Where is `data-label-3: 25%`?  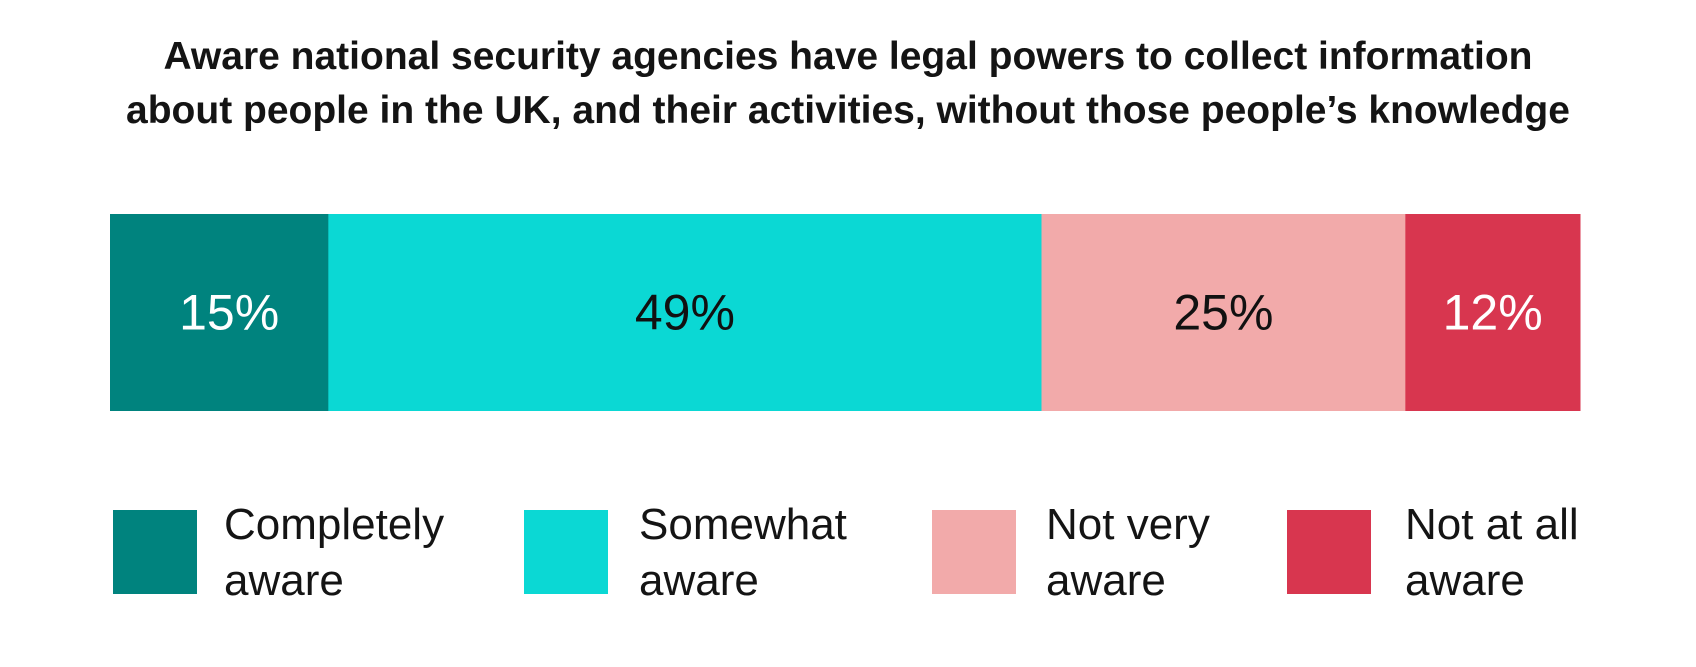 data-label-3: 25% is located at coordinates (1223, 313).